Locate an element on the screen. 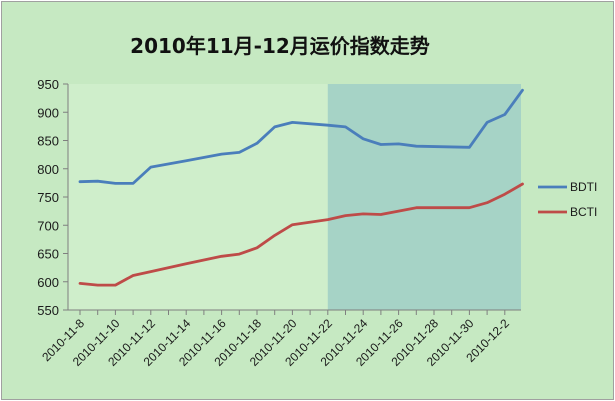 The height and width of the screenshot is (401, 615). y-axis: 550 600 650 700 750 800 850 900 950 is located at coordinates (53, 197).